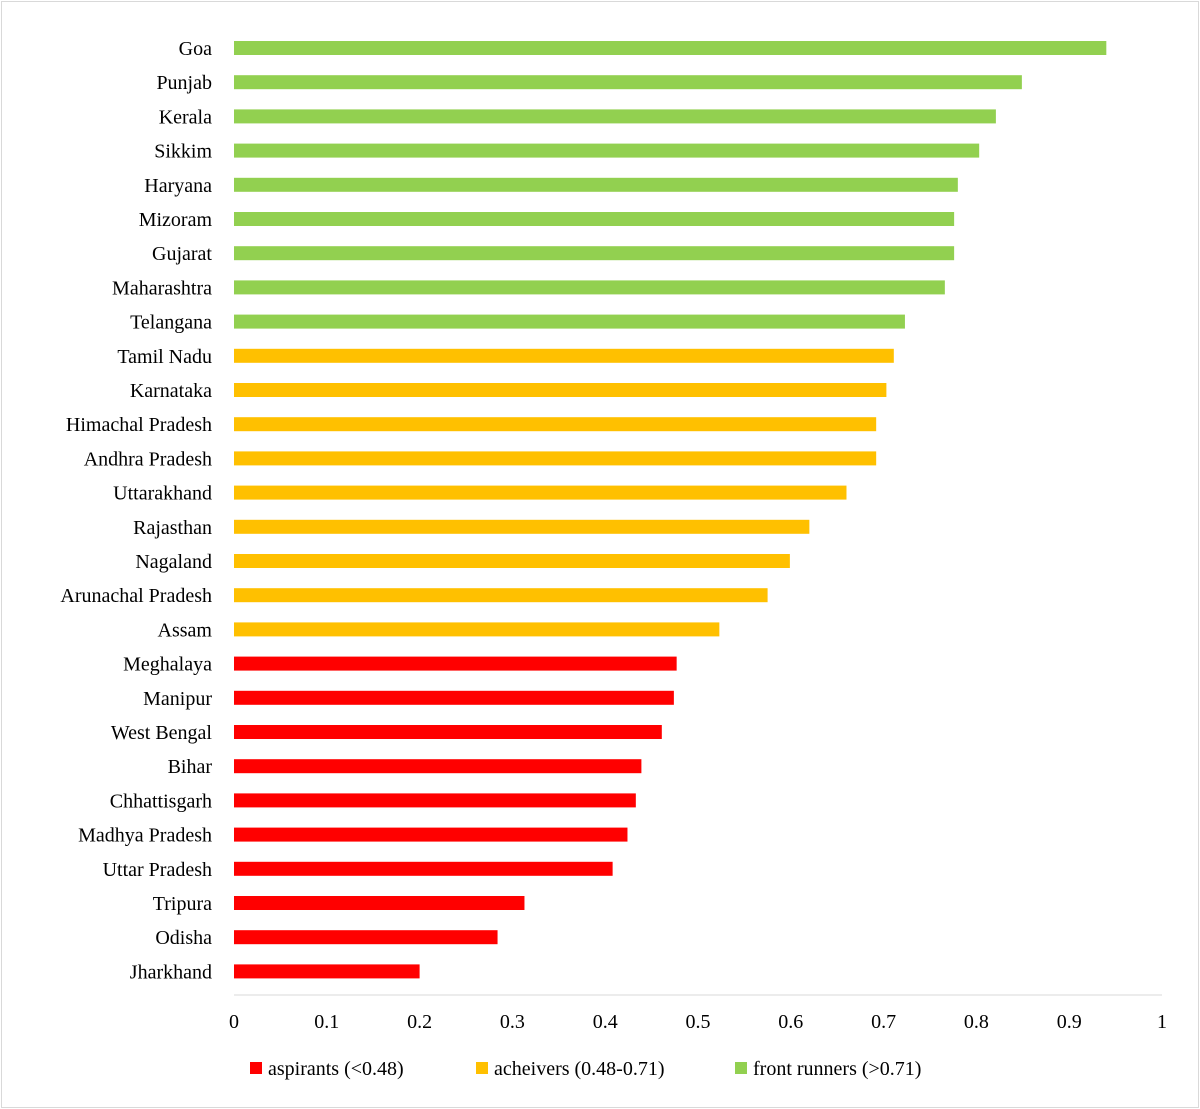  I want to click on category-label: West Bengal, so click(162, 733).